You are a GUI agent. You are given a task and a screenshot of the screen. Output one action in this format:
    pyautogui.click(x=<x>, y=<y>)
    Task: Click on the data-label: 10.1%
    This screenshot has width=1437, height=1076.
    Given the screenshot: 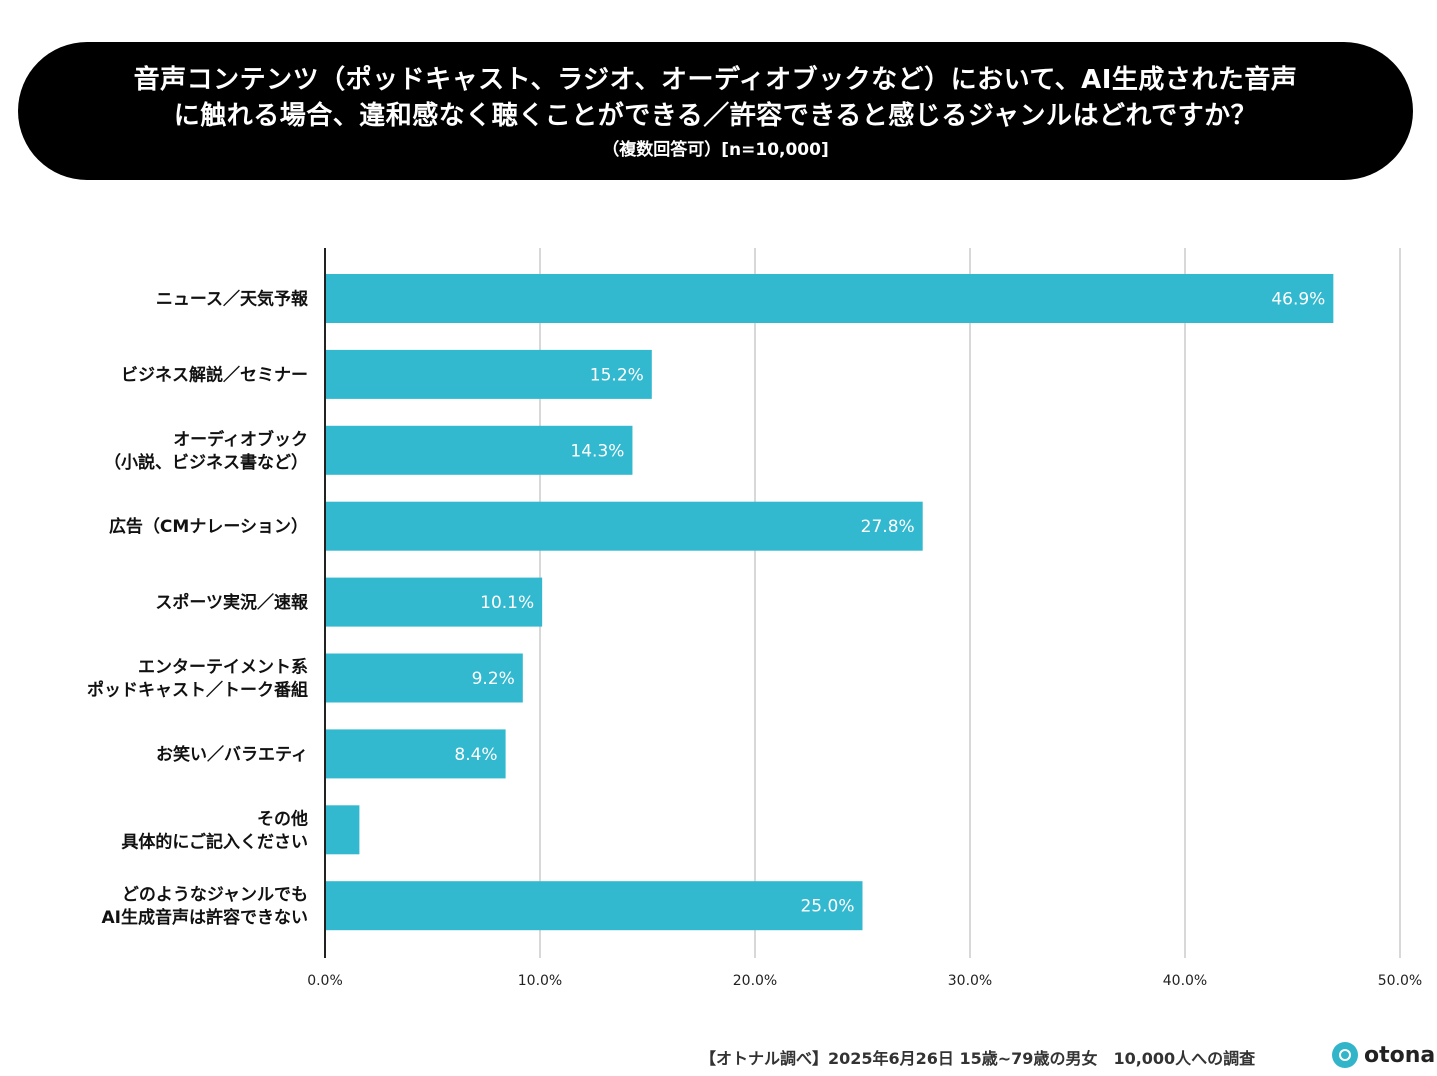 What is the action you would take?
    pyautogui.click(x=507, y=603)
    